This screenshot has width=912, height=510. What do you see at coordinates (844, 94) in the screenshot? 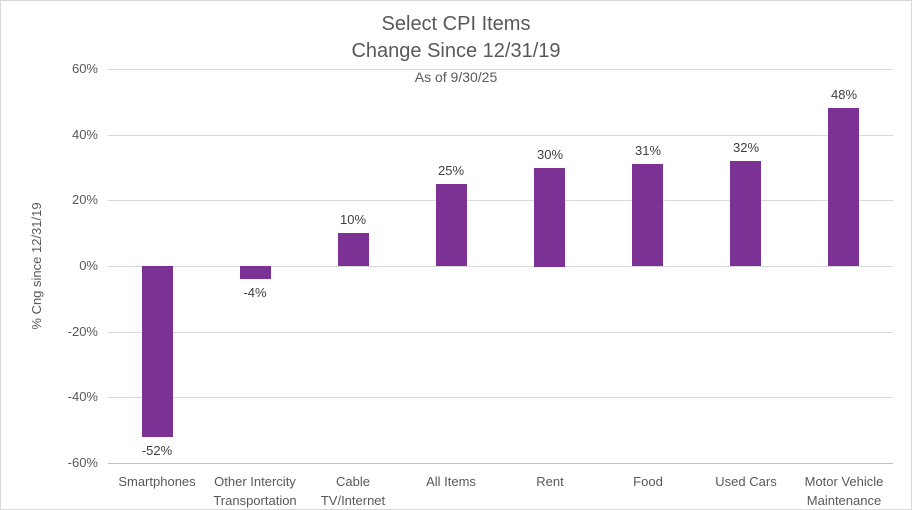
I see `bar-value-label: 48%` at bounding box center [844, 94].